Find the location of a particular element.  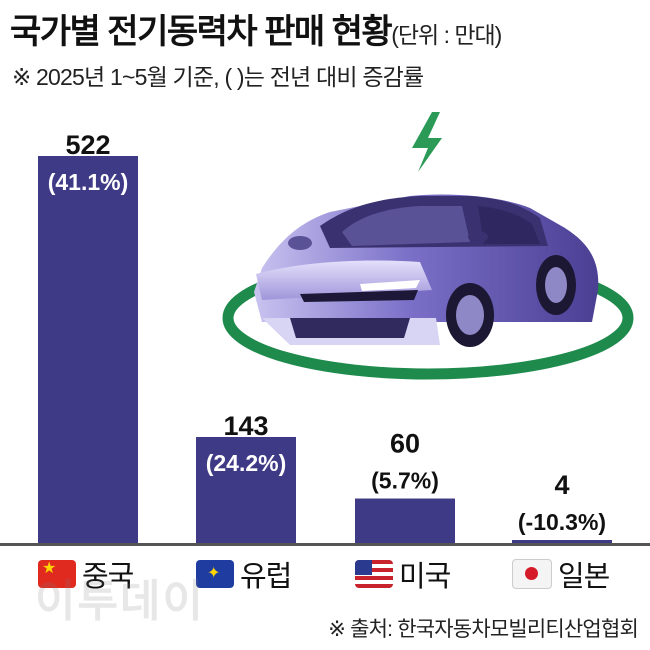

title-row: 국가별 전기동력차 판매 현황(단위 : 만대) is located at coordinates (256, 28).